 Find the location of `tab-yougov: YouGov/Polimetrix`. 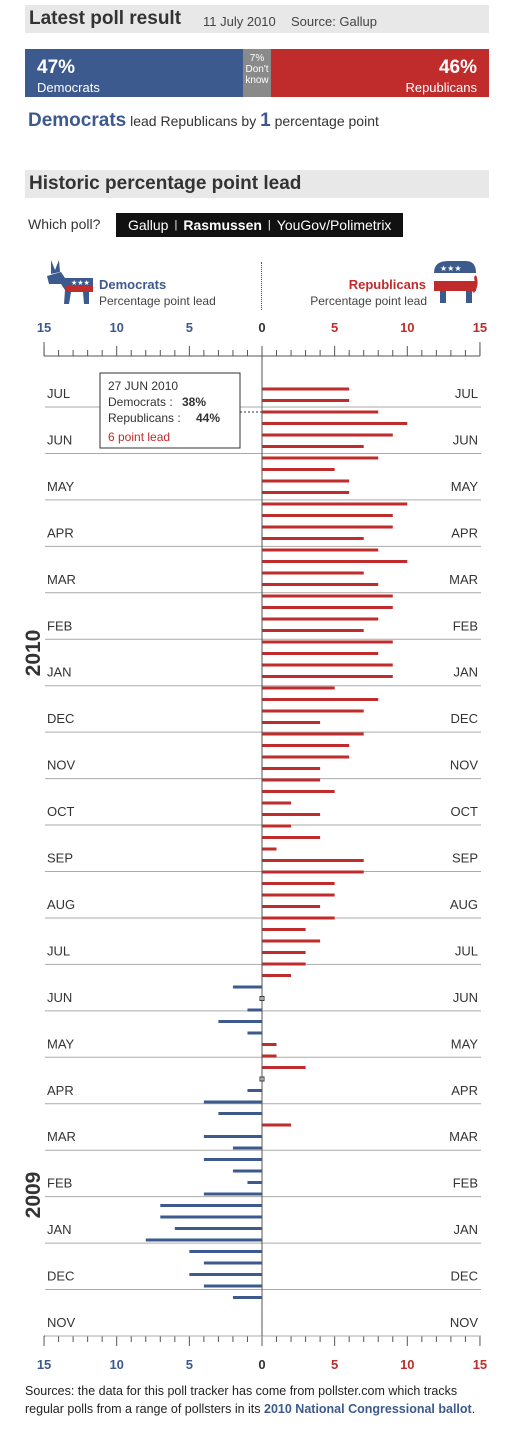

tab-yougov: YouGov/Polimetrix is located at coordinates (334, 225).